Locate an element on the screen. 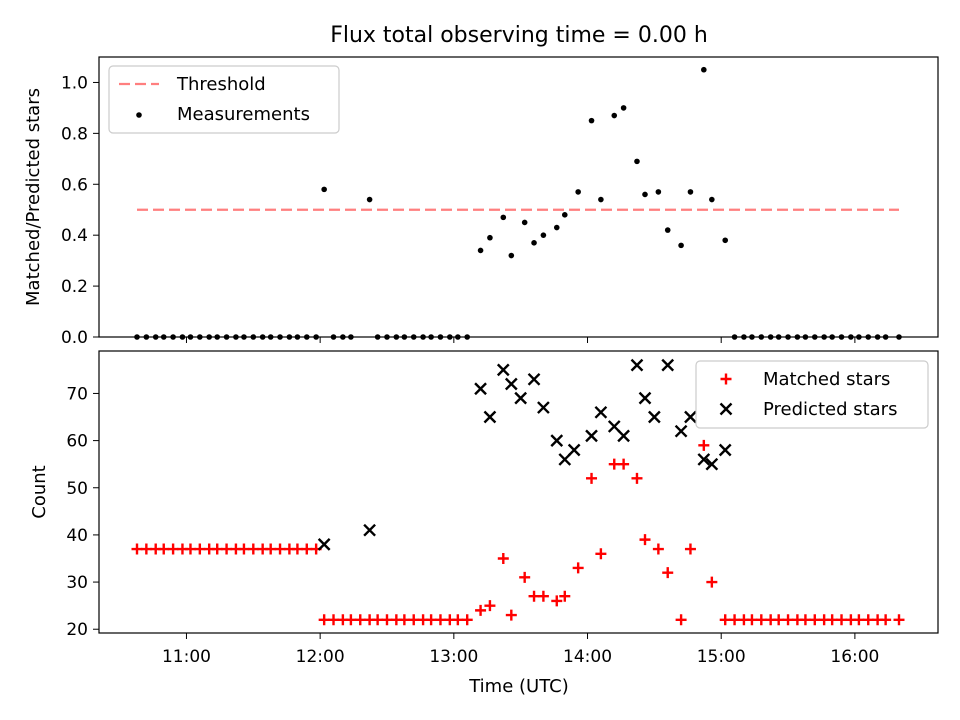 Image resolution: width=960 pixels, height=720 pixels. top-y-tick-label: 0.6 is located at coordinates (74, 185).